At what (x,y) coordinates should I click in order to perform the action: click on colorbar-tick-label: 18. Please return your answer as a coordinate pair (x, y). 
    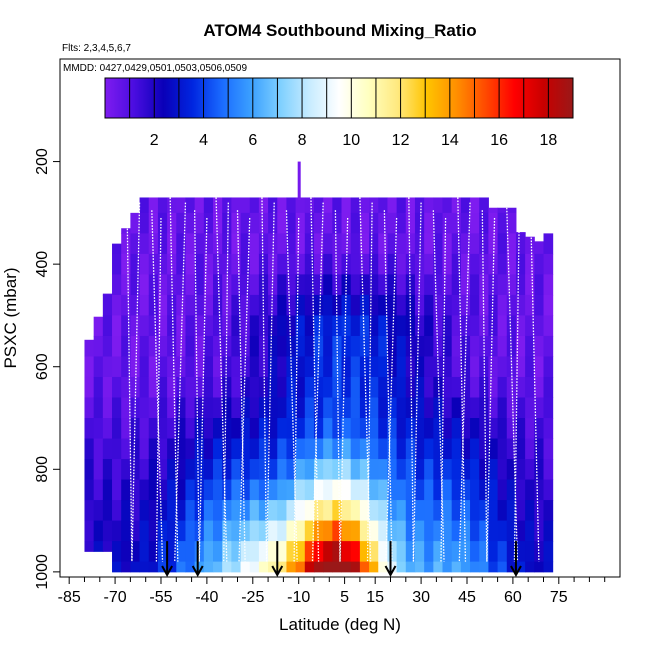
    Looking at the image, I should click on (548, 140).